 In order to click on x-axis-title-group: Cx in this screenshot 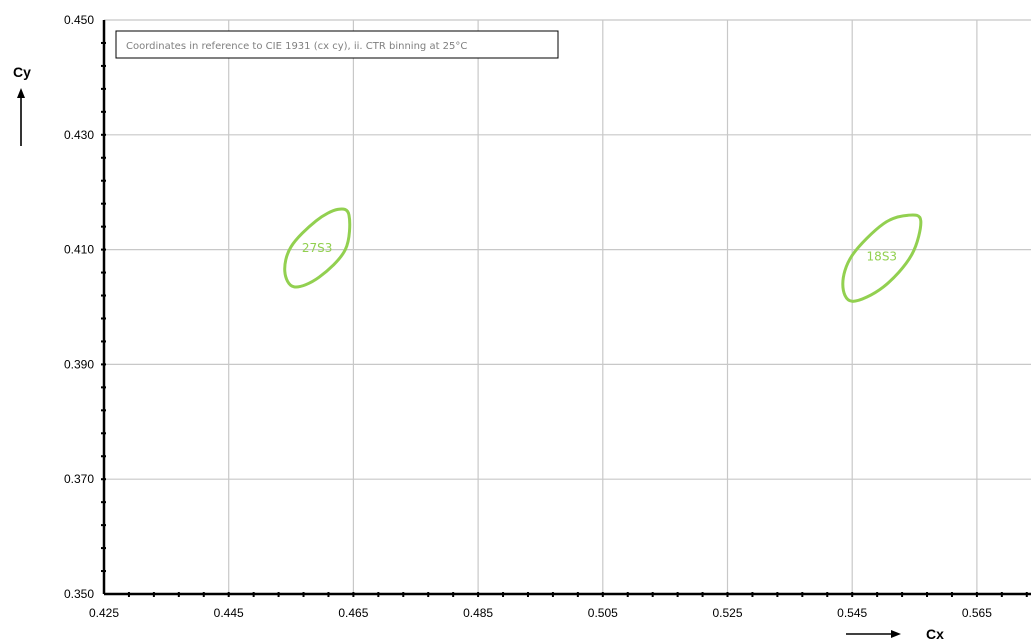, I will do `click(895, 634)`.